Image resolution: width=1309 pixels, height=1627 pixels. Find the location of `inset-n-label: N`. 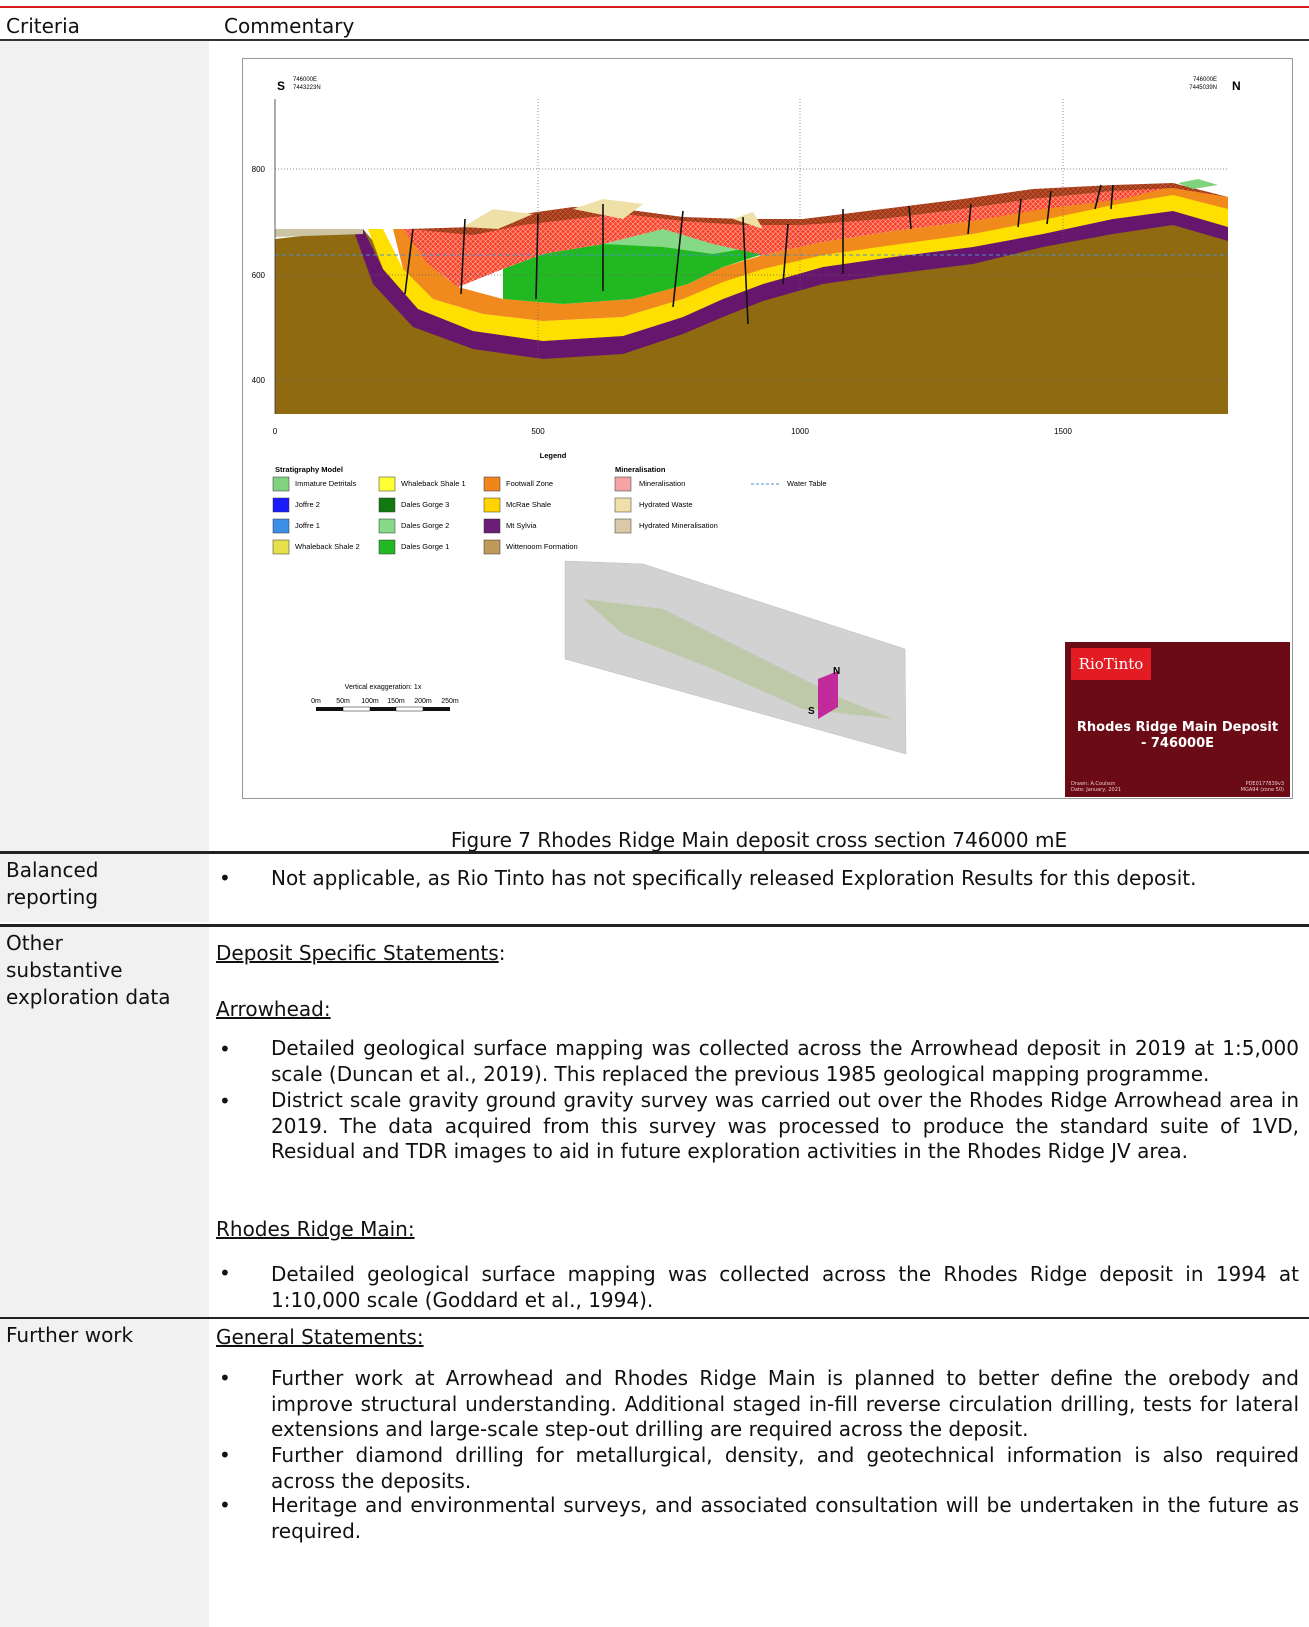

inset-n-label: N is located at coordinates (836, 671).